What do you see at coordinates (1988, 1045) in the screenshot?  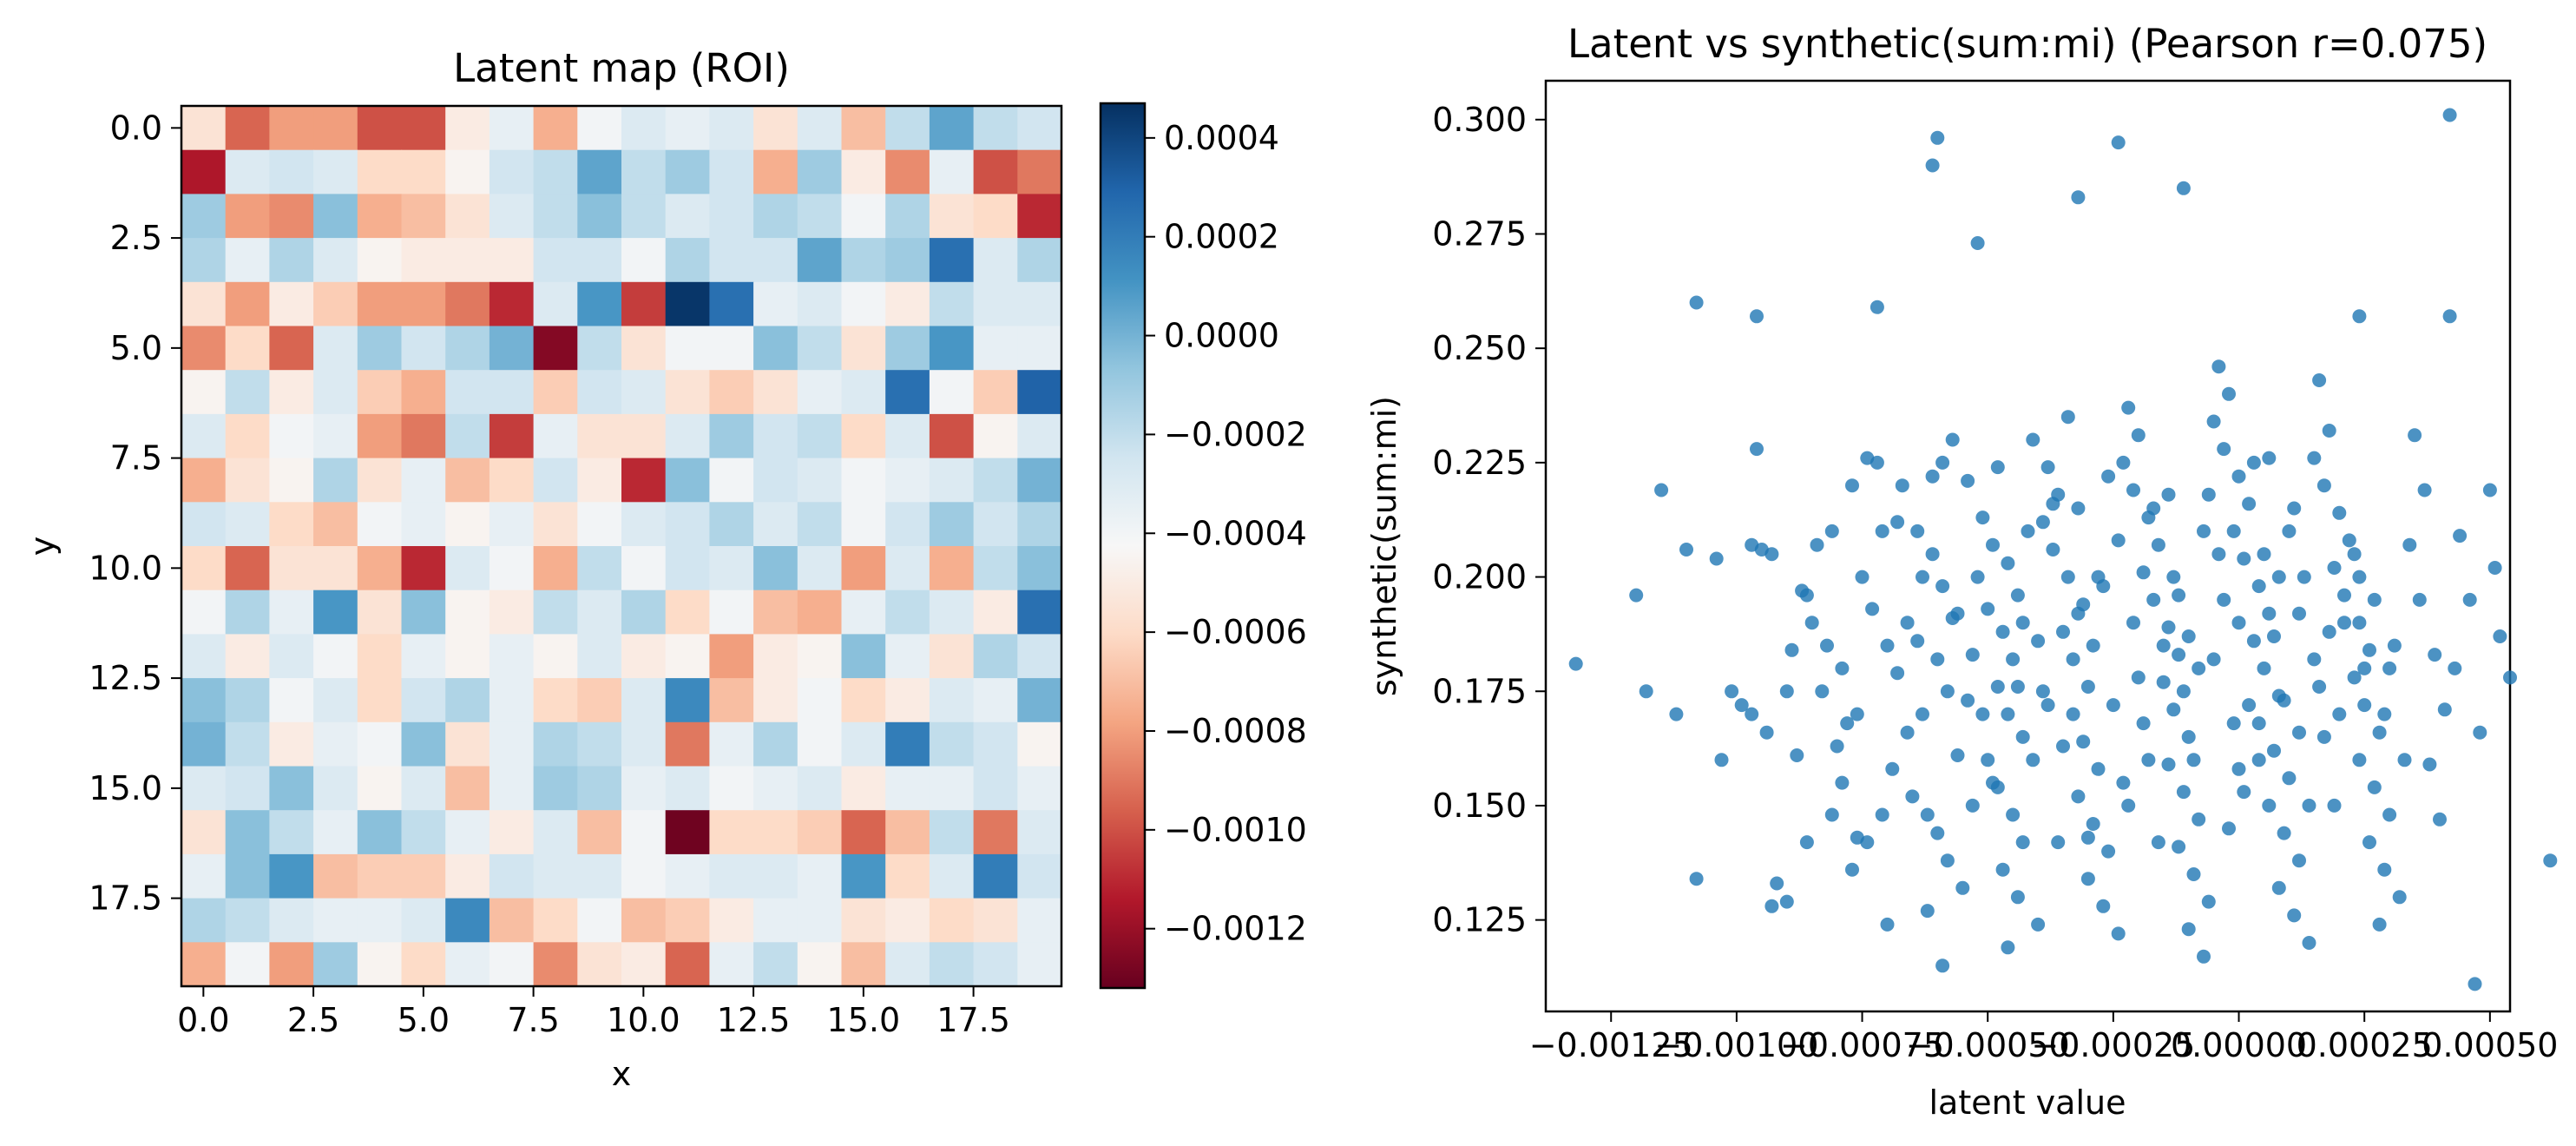 I see `scatter-x-tick-label: −0.00050` at bounding box center [1988, 1045].